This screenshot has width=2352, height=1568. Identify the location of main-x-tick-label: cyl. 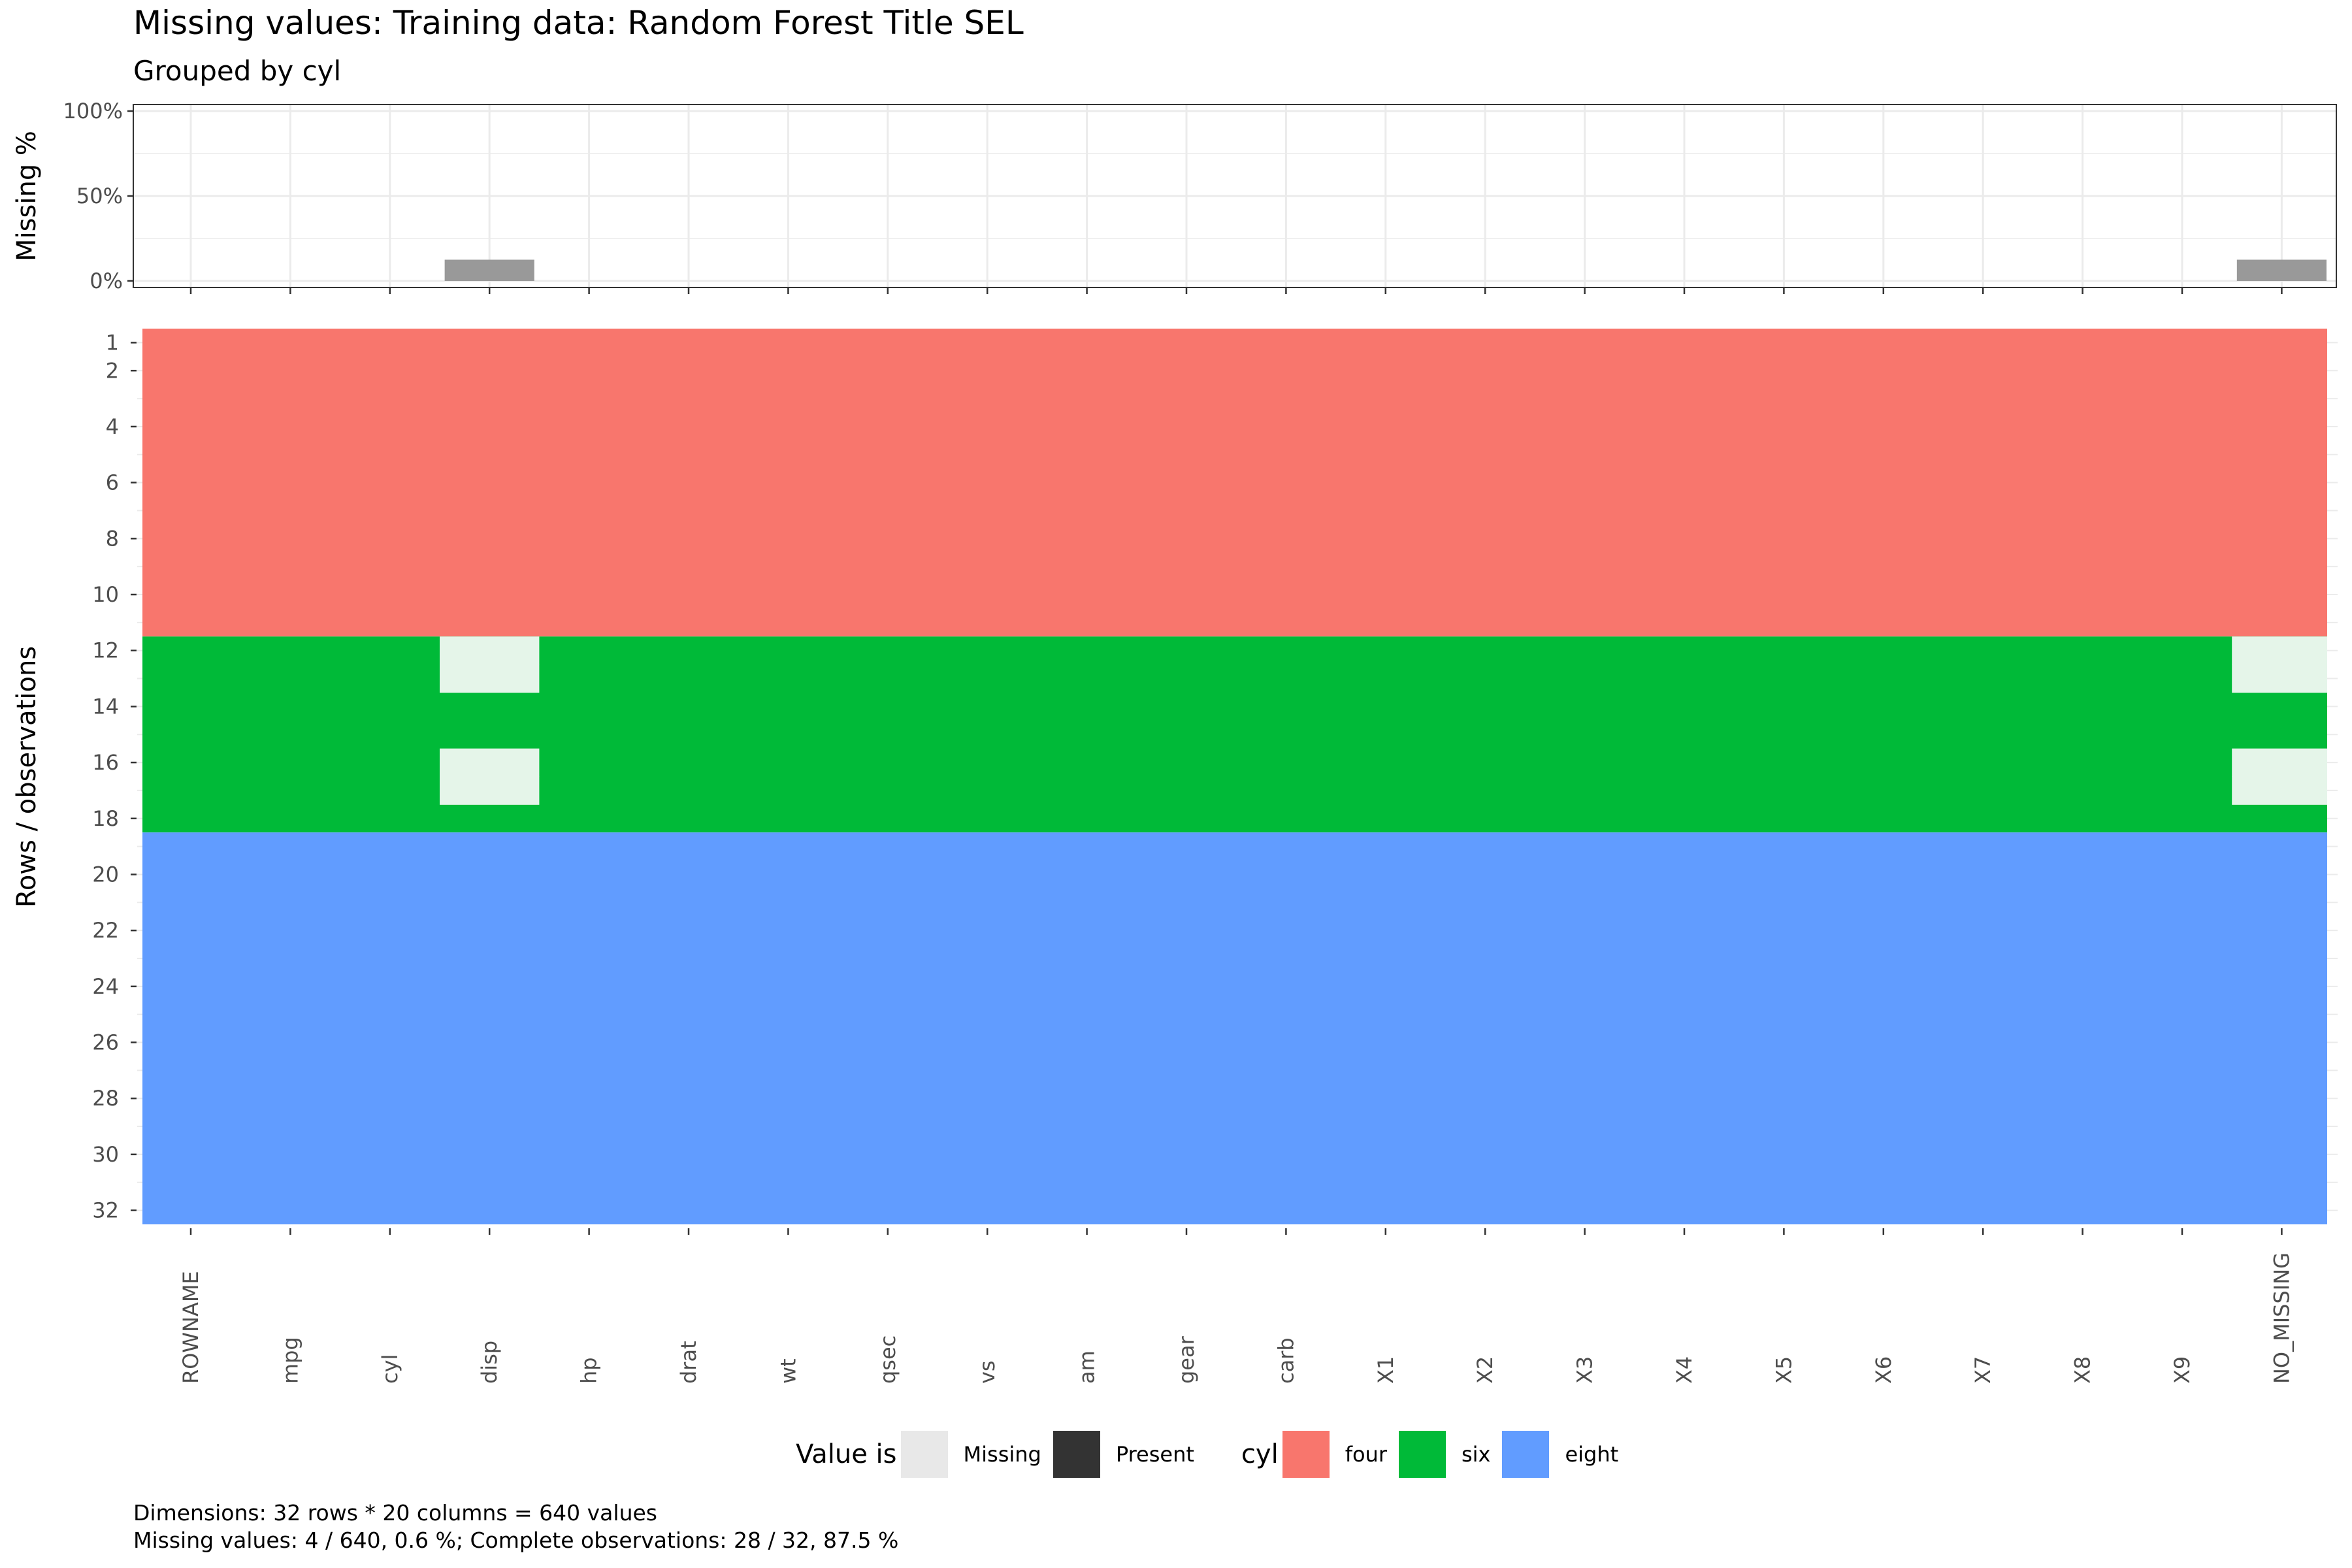
(390, 1369).